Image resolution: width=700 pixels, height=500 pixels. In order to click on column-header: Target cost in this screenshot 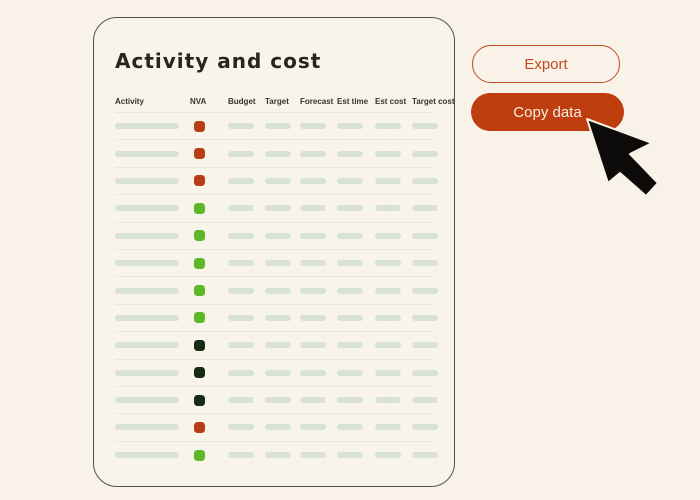, I will do `click(433, 101)`.